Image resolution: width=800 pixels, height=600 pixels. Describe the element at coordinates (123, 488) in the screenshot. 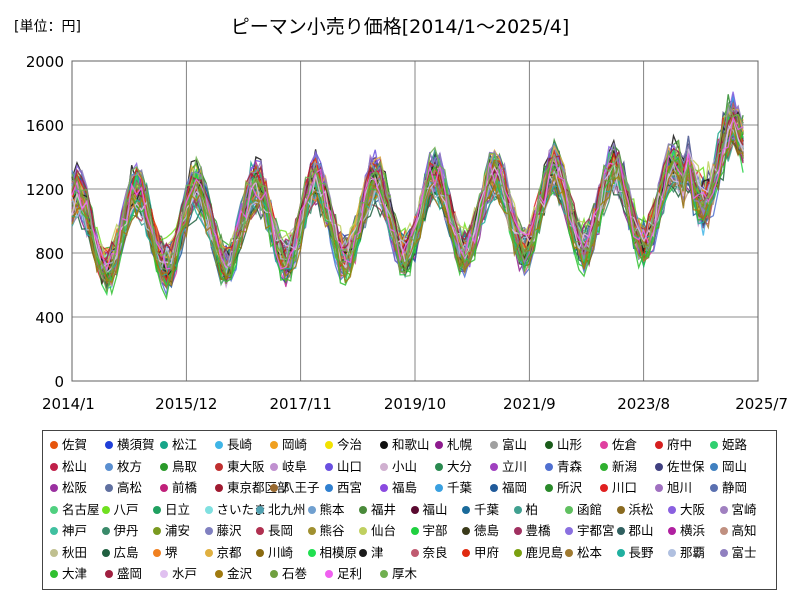

I see `legend-item: 高松` at that location.